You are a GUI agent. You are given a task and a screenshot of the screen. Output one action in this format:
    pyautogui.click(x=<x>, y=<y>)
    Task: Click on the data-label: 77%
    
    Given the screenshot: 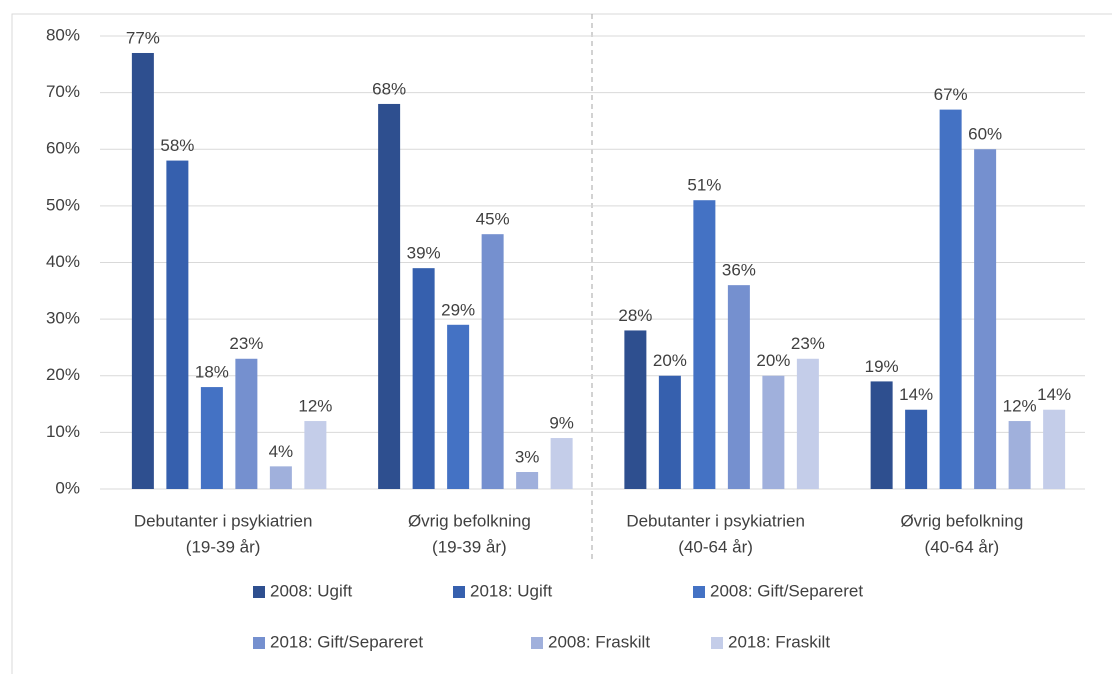 What is the action you would take?
    pyautogui.click(x=143, y=37)
    